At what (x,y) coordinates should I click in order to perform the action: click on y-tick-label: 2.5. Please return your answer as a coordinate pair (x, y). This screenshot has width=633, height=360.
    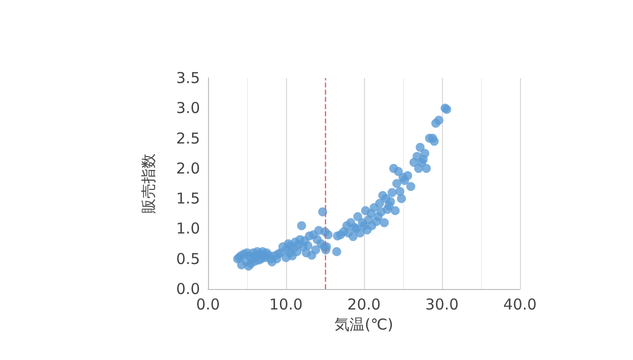
    Looking at the image, I should click on (188, 138).